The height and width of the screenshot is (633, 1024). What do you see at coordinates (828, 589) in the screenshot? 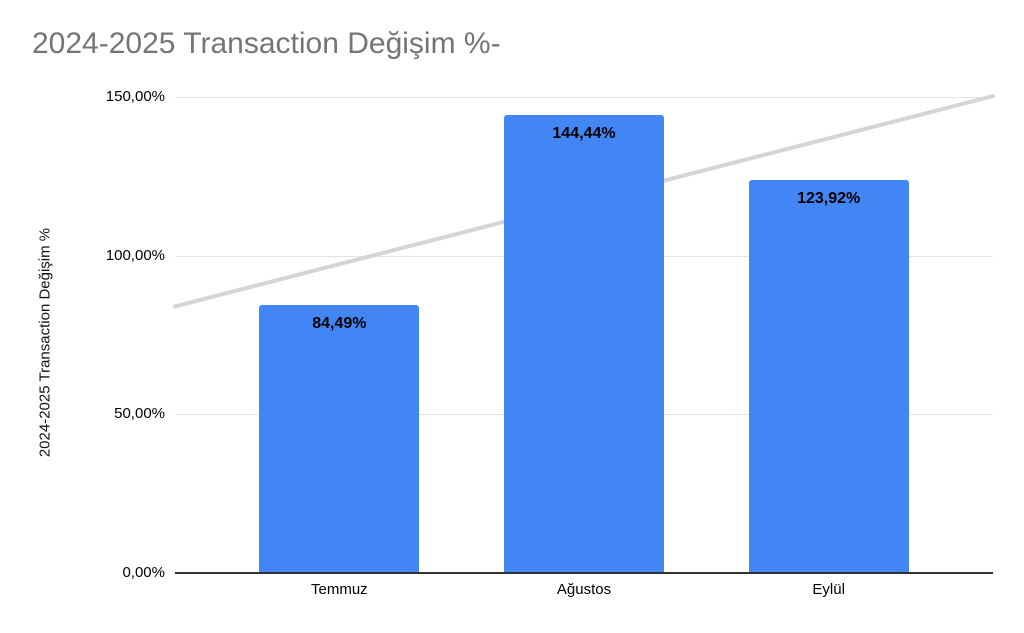
I see `x-tick-label: Eylül` at bounding box center [828, 589].